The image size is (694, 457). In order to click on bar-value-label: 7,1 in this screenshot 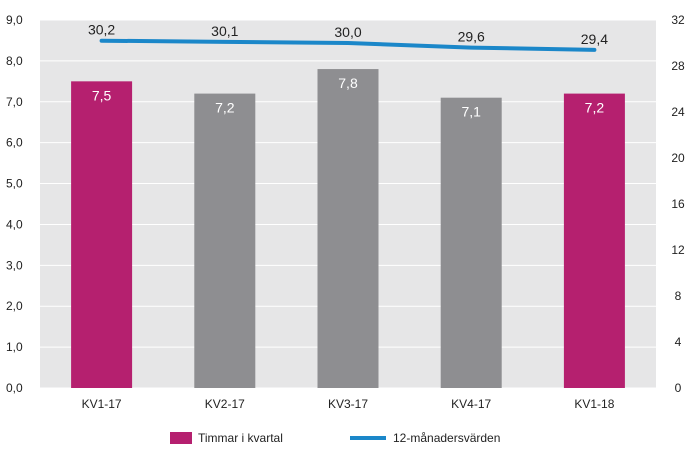, I will do `click(471, 112)`.